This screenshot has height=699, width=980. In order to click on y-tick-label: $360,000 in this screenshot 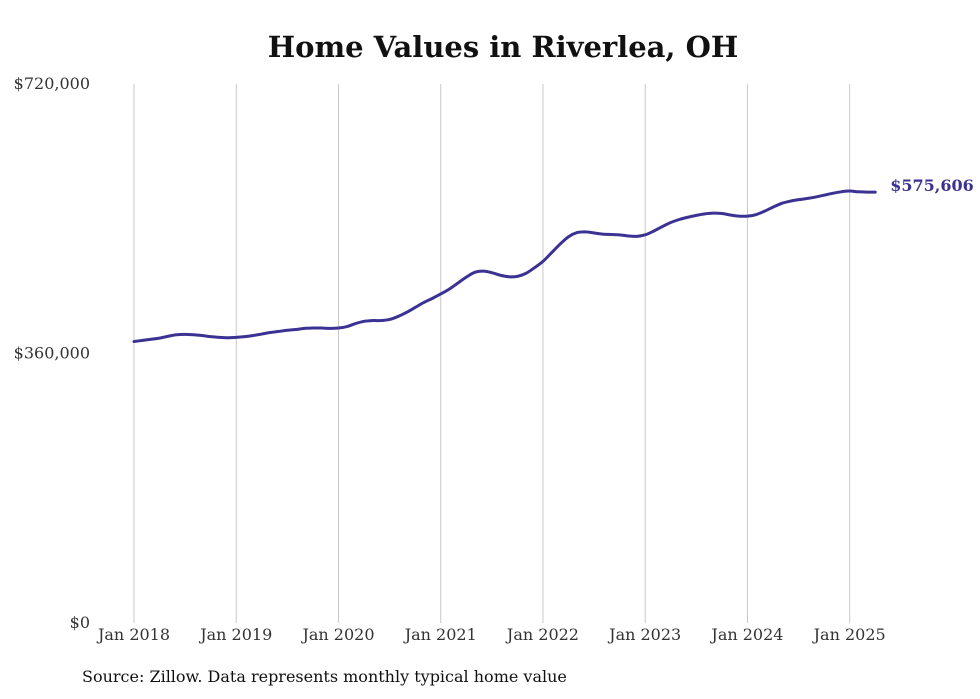, I will do `click(52, 353)`.